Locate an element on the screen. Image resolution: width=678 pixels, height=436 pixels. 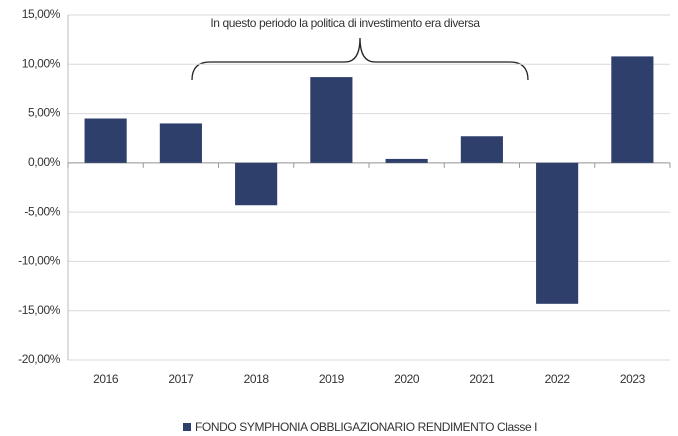
y-tick-label: -15,00% is located at coordinates (39, 310).